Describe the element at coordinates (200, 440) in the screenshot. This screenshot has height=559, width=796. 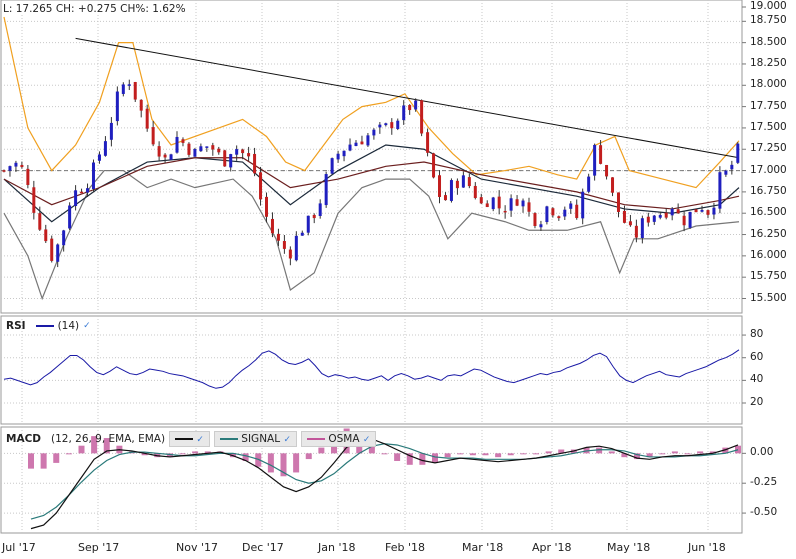
I see `macd-check-icon: ✓` at that location.